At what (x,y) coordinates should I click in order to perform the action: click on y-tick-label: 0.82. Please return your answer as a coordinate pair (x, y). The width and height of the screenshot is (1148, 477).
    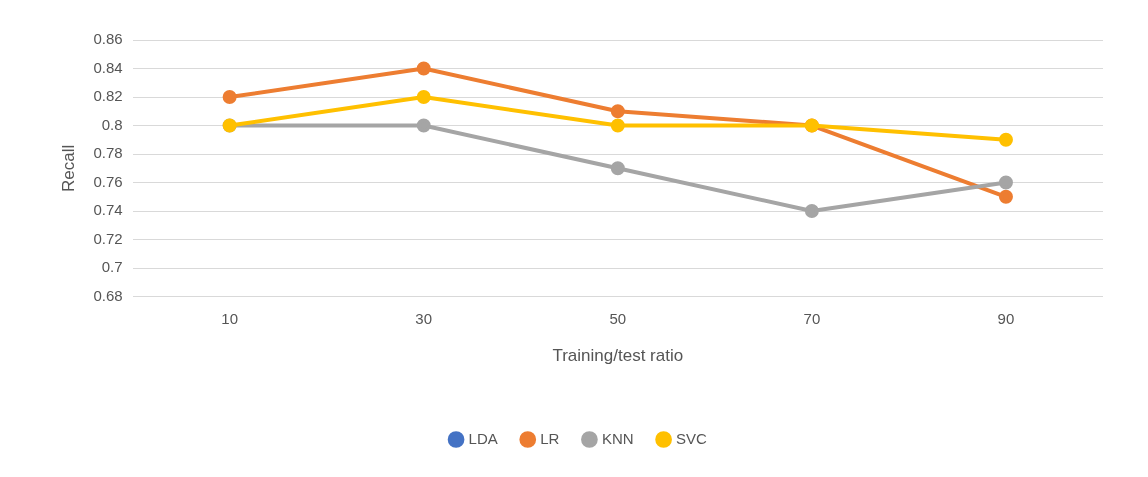
    Looking at the image, I should click on (108, 96).